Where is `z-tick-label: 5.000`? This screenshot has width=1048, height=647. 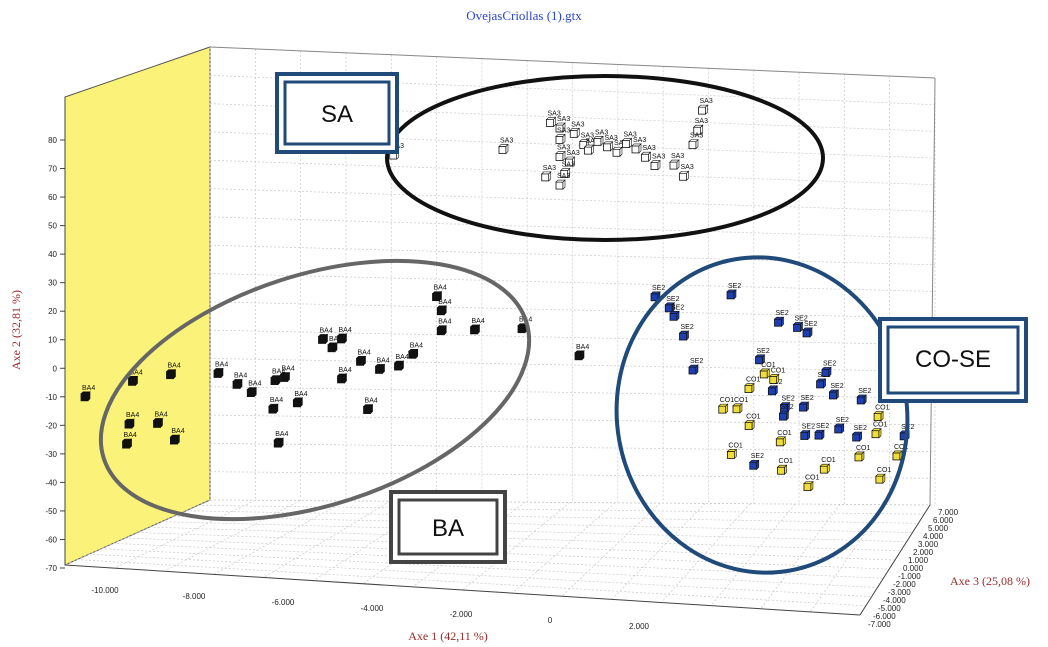
z-tick-label: 5.000 is located at coordinates (938, 528).